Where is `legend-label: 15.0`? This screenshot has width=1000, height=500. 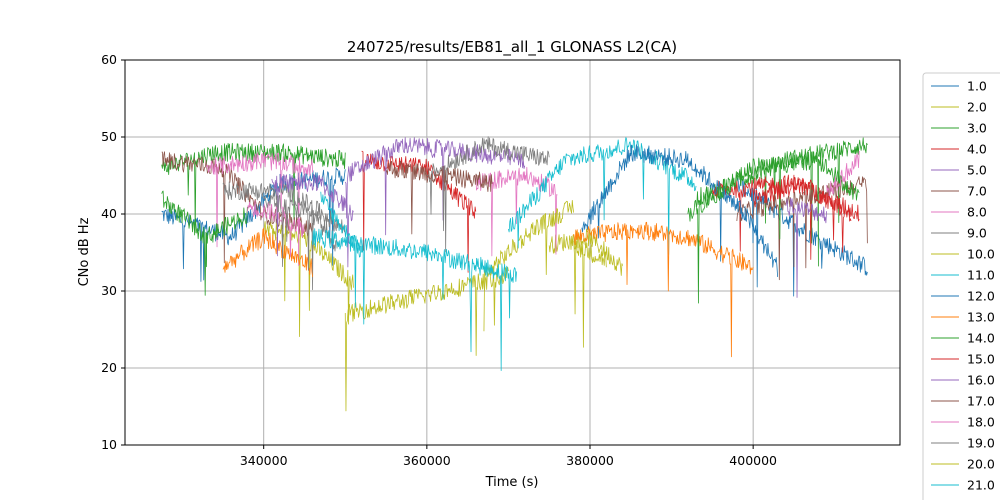 legend-label: 15.0 is located at coordinates (981, 359).